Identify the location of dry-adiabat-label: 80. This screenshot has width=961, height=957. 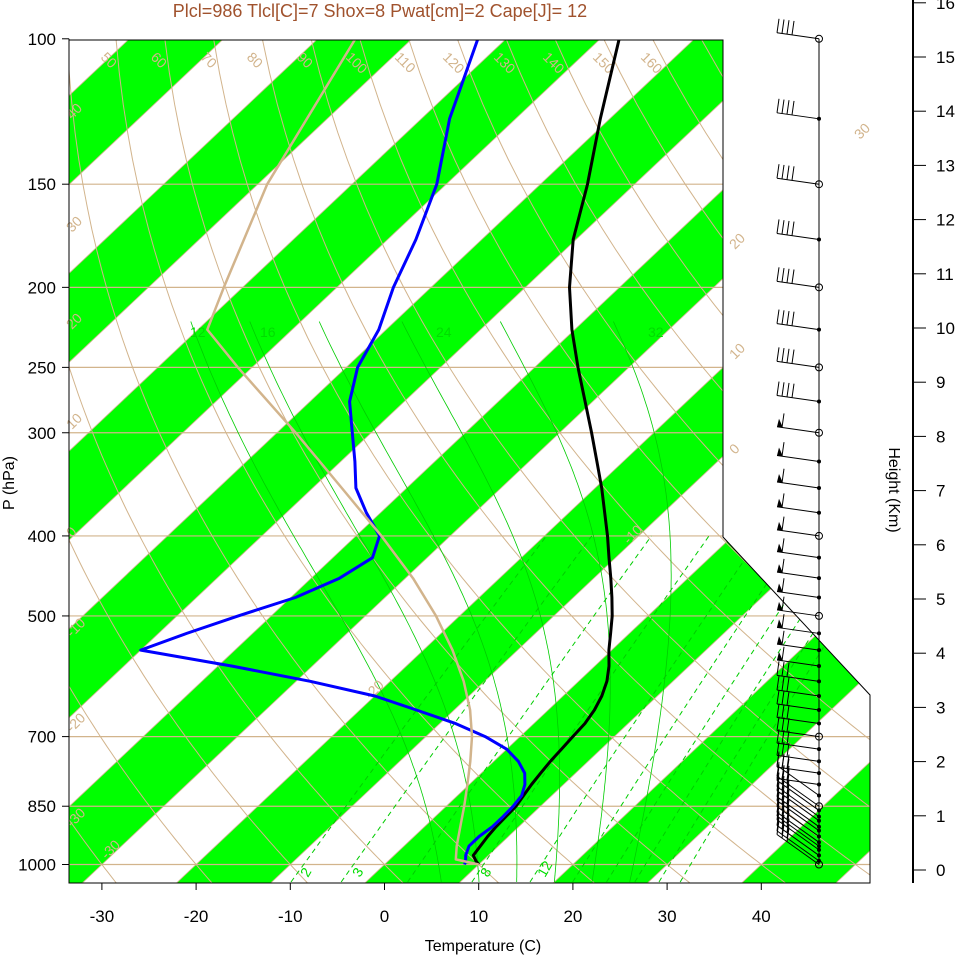
(255, 60).